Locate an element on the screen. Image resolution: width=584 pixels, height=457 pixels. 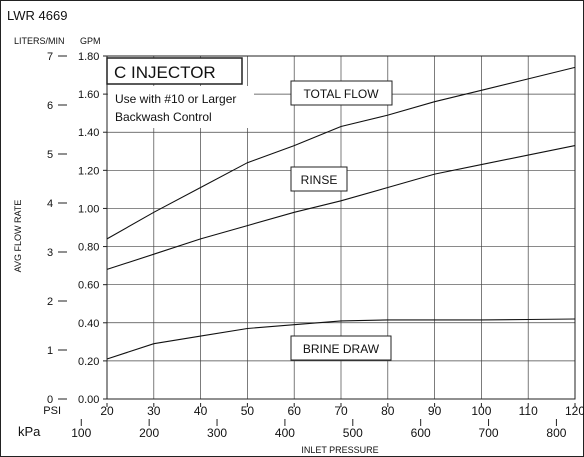
x-tick-label: 80 is located at coordinates (388, 411).